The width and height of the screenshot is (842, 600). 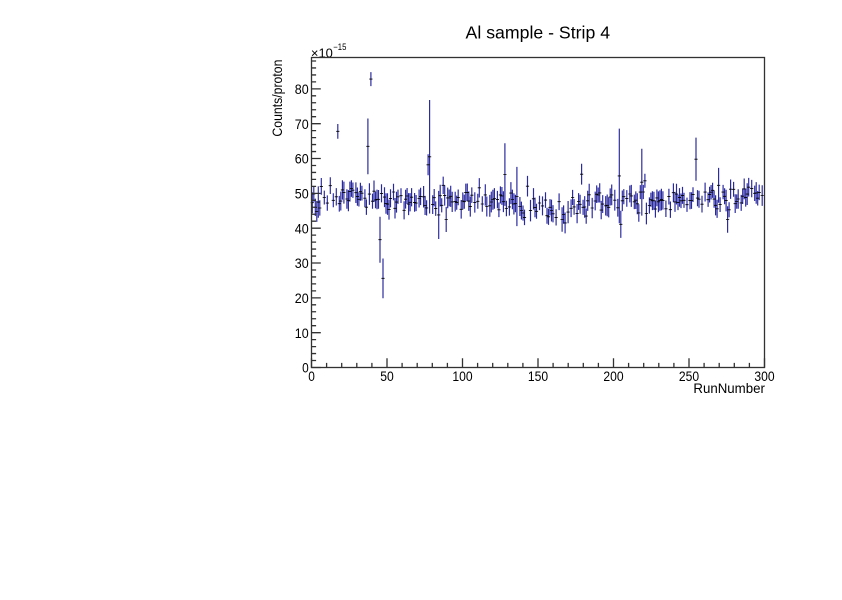 What do you see at coordinates (302, 229) in the screenshot?
I see `svg-text: 40` at bounding box center [302, 229].